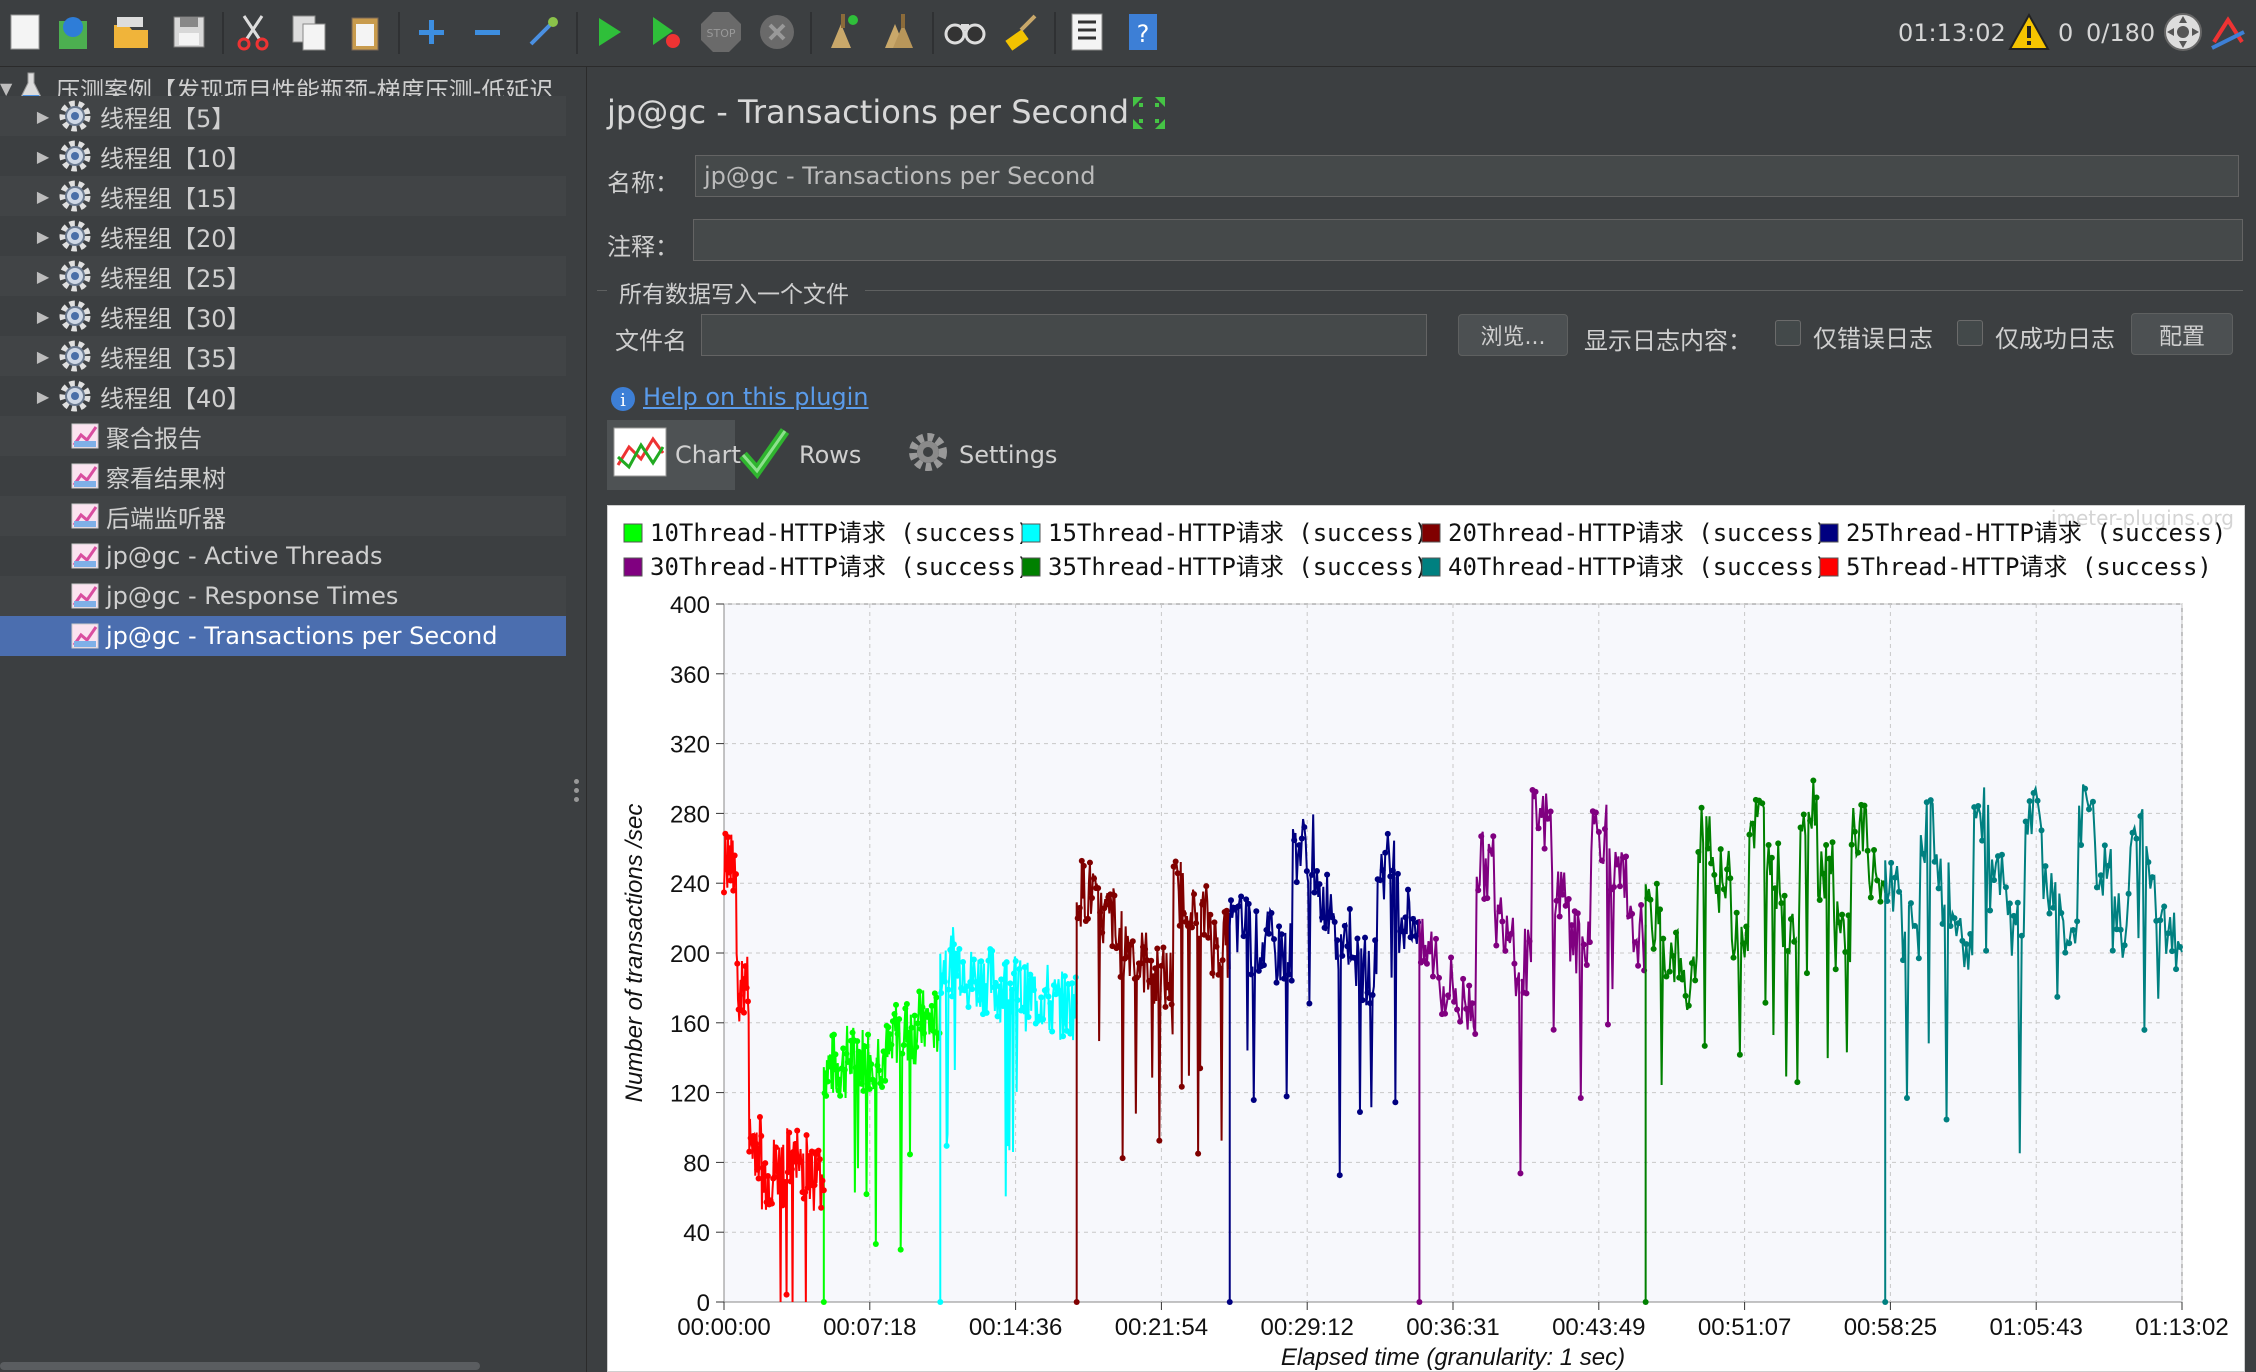 This screenshot has height=1372, width=2256. I want to click on tree-item-listener: 后端监听器, so click(283, 516).